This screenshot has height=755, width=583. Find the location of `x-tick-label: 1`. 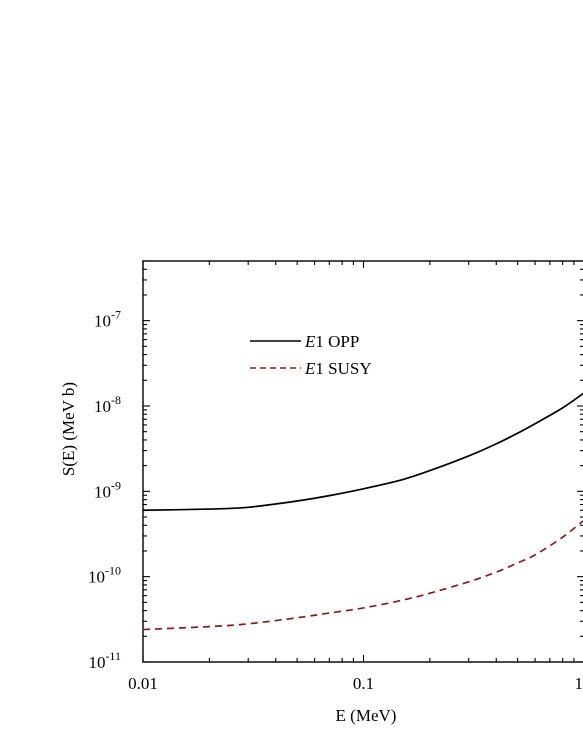

x-tick-label: 1 is located at coordinates (579, 683).